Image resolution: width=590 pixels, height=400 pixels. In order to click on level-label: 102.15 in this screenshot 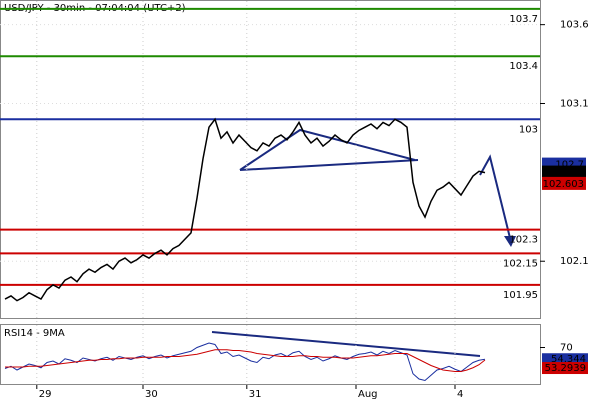, I will do `click(520, 263)`.